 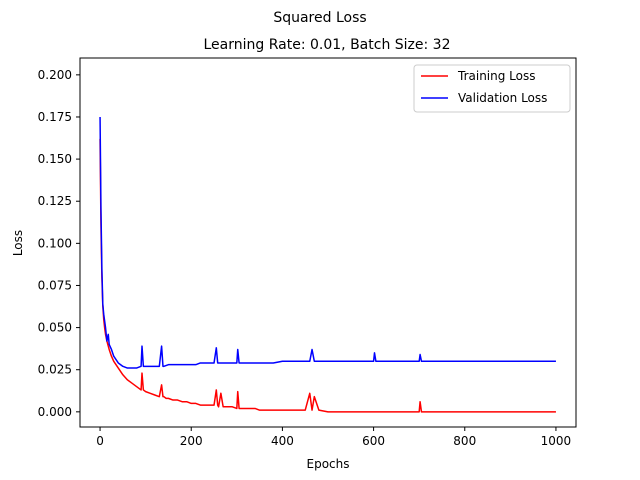 I want to click on x-tick-label: 200, so click(x=191, y=441).